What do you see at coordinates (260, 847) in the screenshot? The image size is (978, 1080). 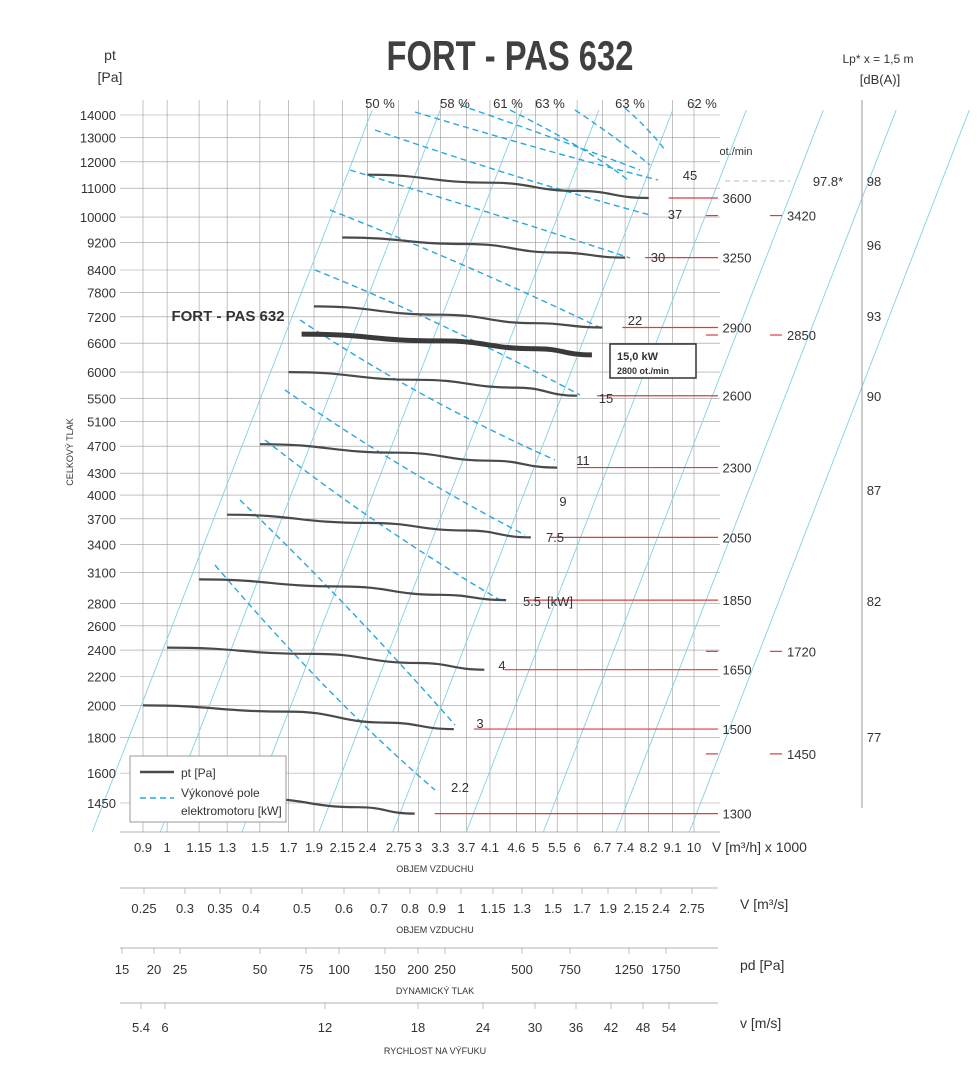 I see `x-tick-label: 1.5` at bounding box center [260, 847].